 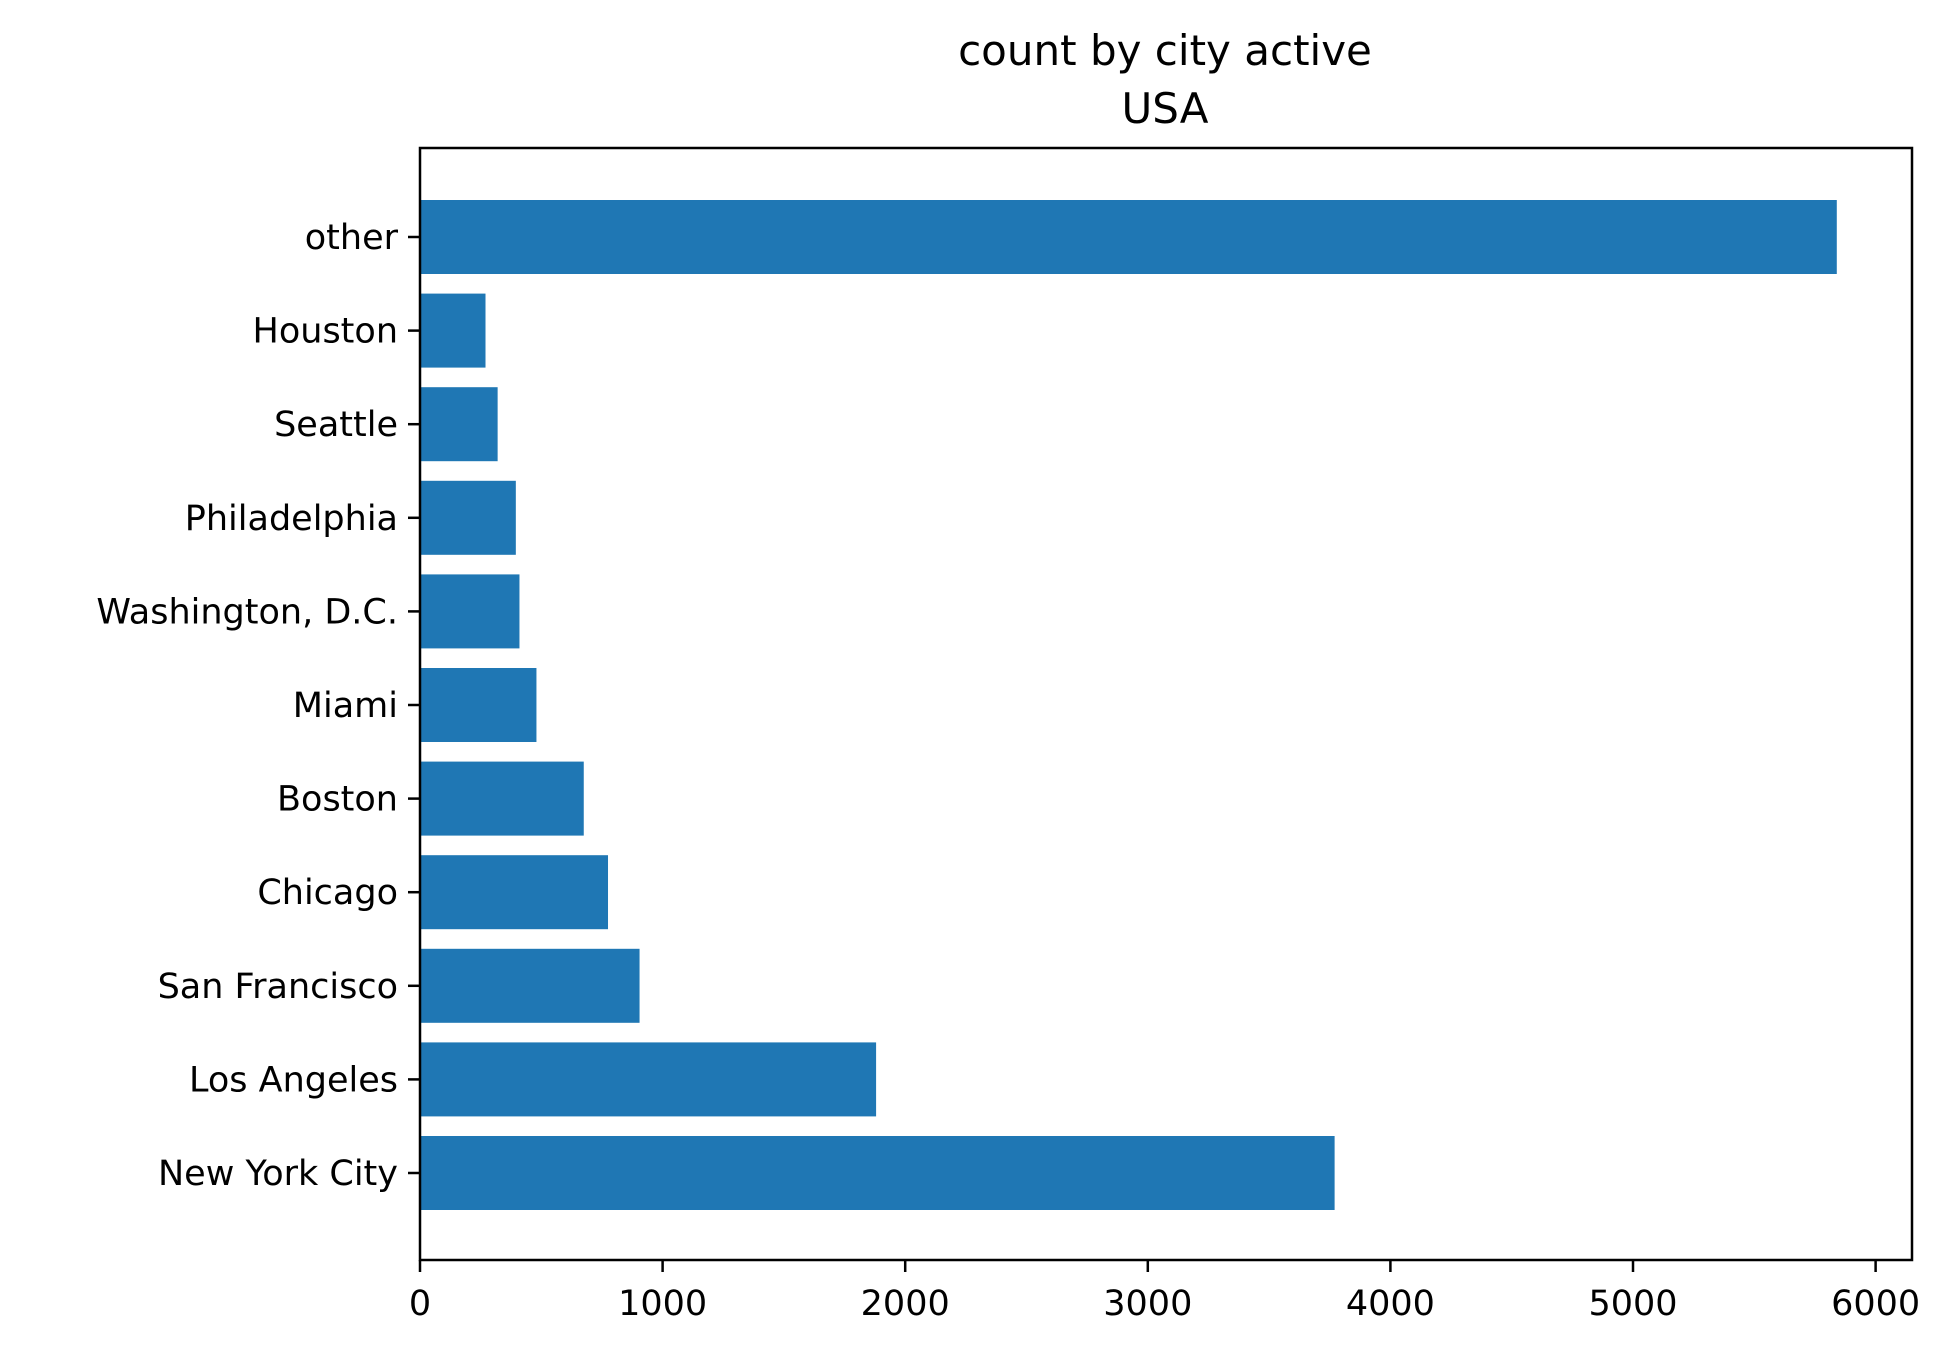 What do you see at coordinates (877, 1173) in the screenshot?
I see `bar-new-york-city` at bounding box center [877, 1173].